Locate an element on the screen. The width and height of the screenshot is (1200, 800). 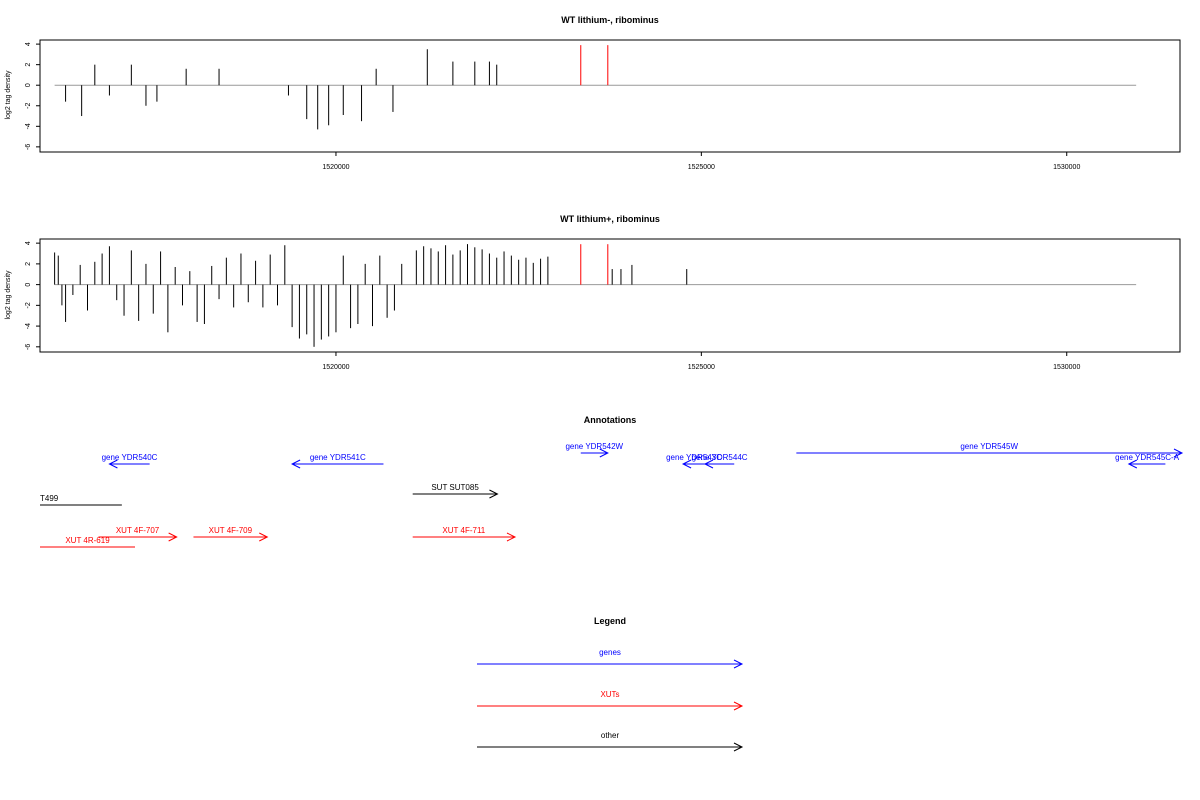
legend-label: XUTs is located at coordinates (609, 694).